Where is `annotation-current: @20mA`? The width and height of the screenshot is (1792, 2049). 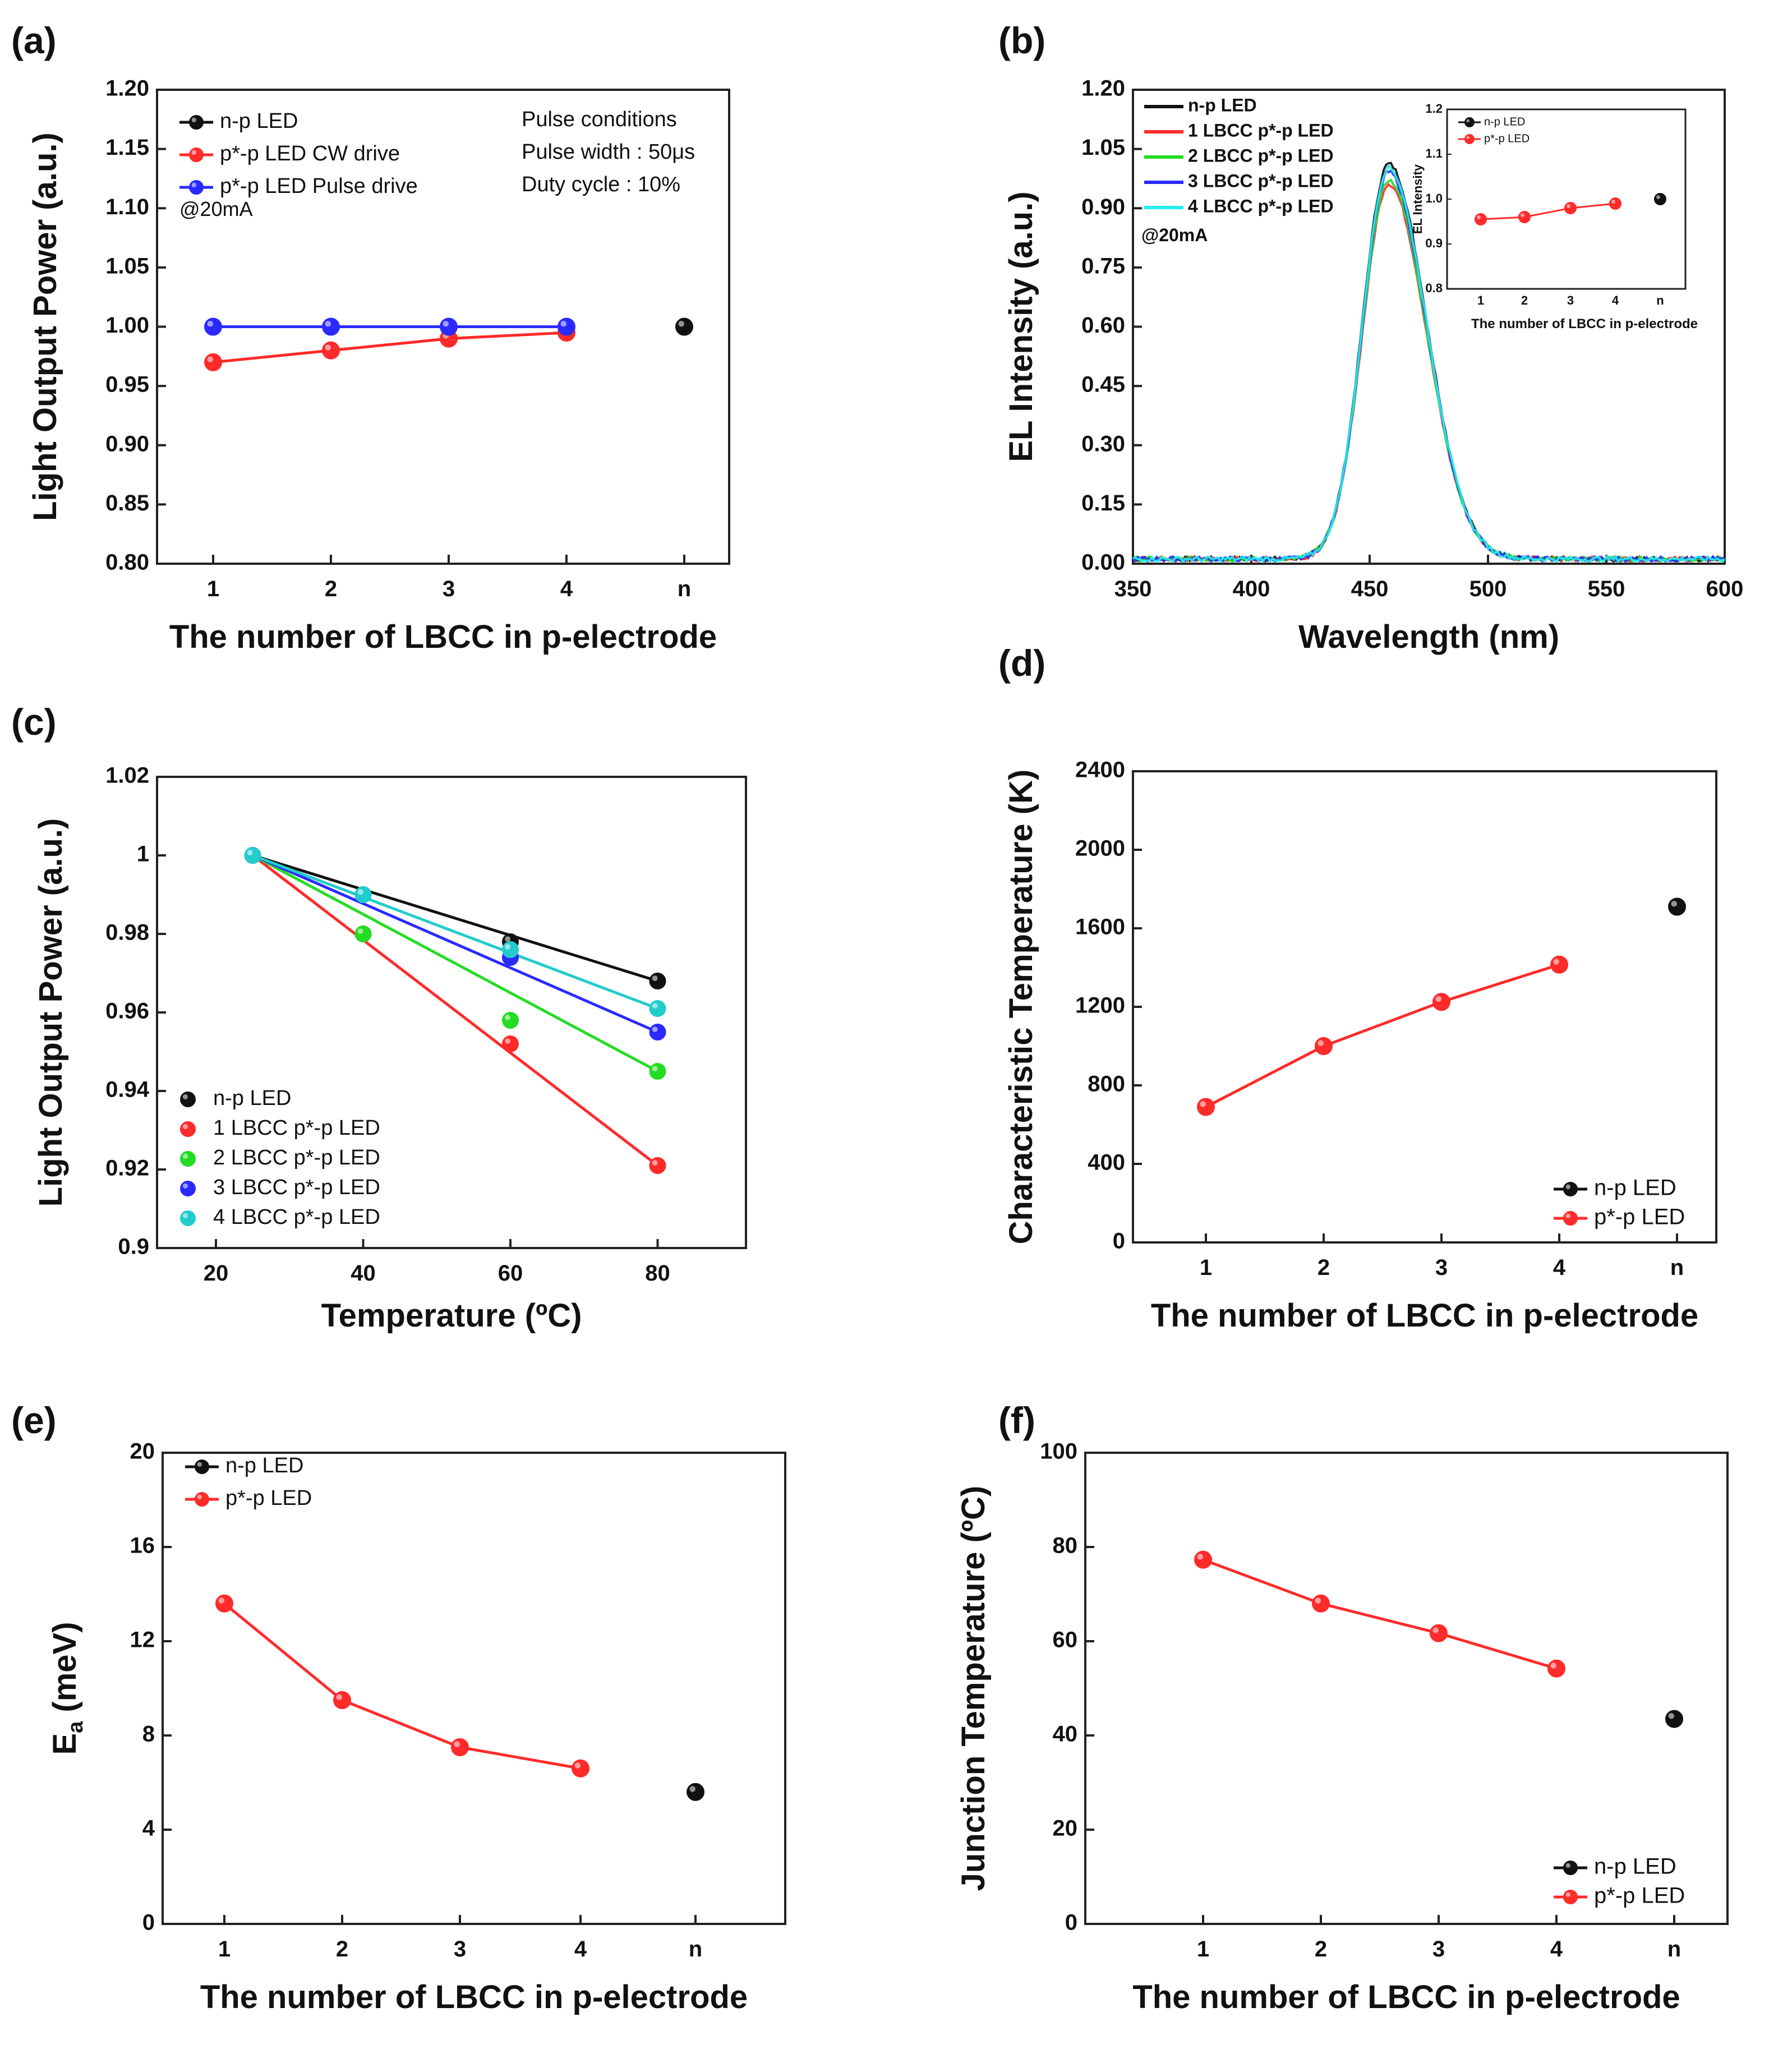 annotation-current: @20mA is located at coordinates (1174, 235).